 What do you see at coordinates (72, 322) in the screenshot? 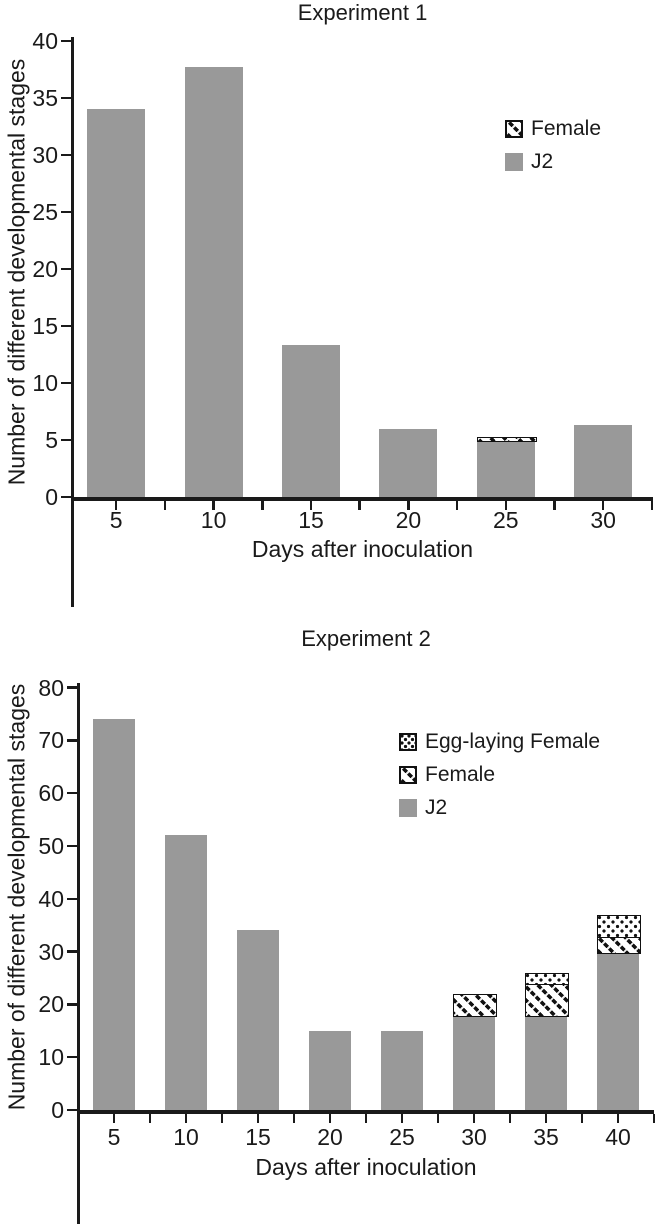
I see `y-axis-line` at bounding box center [72, 322].